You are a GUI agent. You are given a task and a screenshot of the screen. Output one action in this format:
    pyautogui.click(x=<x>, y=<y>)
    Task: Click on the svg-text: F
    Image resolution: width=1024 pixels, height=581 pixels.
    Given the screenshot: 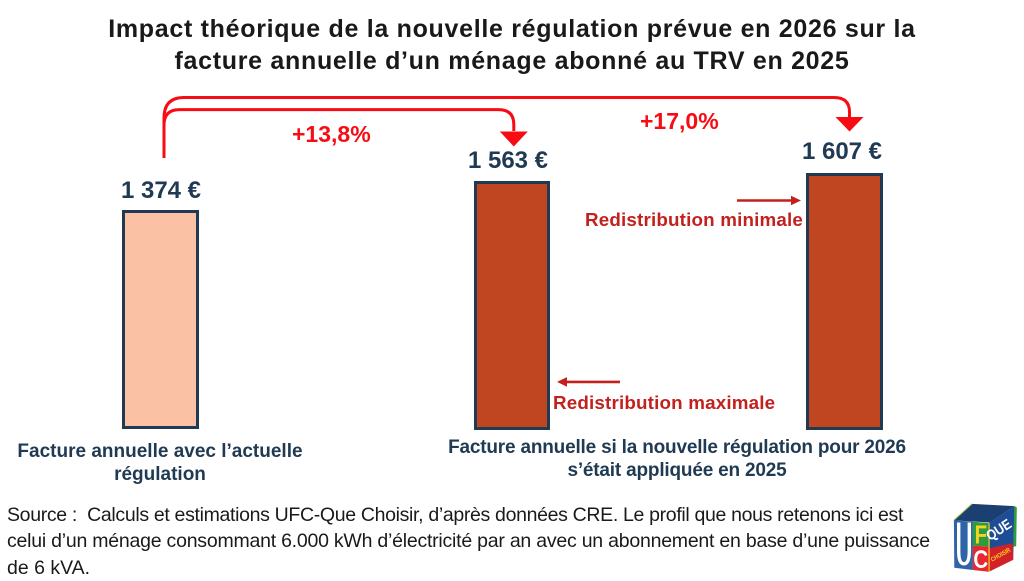 What is the action you would take?
    pyautogui.click(x=981, y=534)
    